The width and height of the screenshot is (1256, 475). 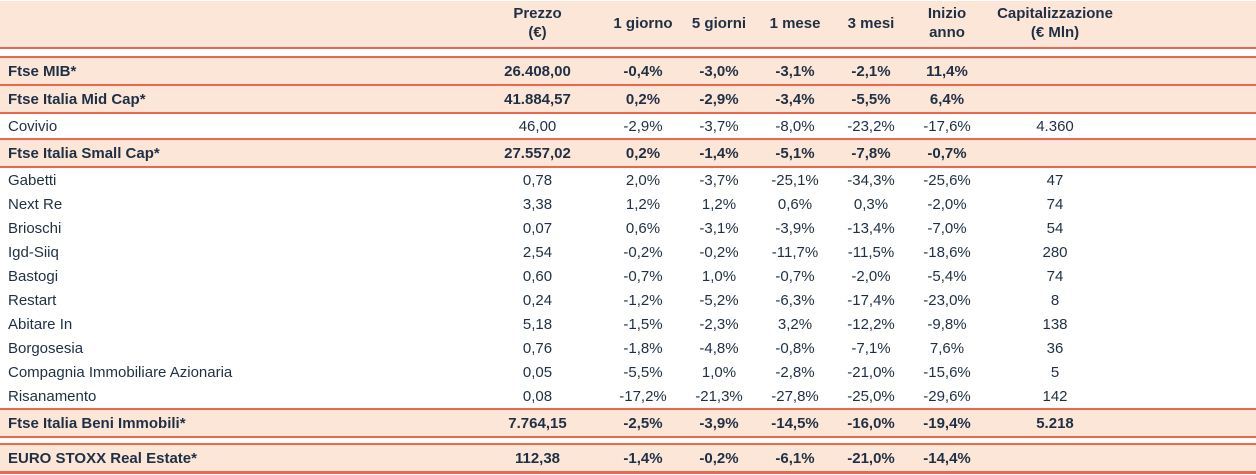 I want to click on prezzo-cell: 41.884,57, so click(x=537, y=99).